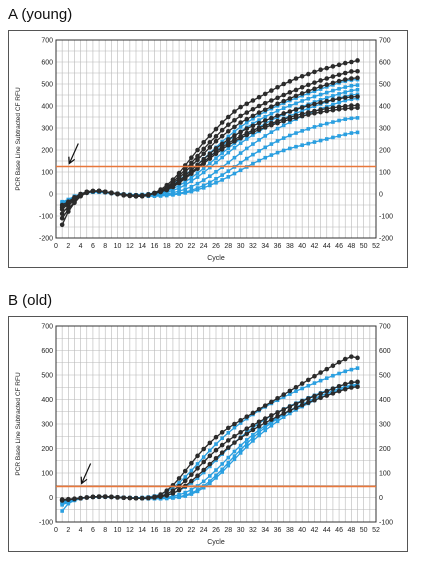  Describe the element at coordinates (364, 530) in the screenshot. I see `chart-b-x-tick-label: 50` at that location.